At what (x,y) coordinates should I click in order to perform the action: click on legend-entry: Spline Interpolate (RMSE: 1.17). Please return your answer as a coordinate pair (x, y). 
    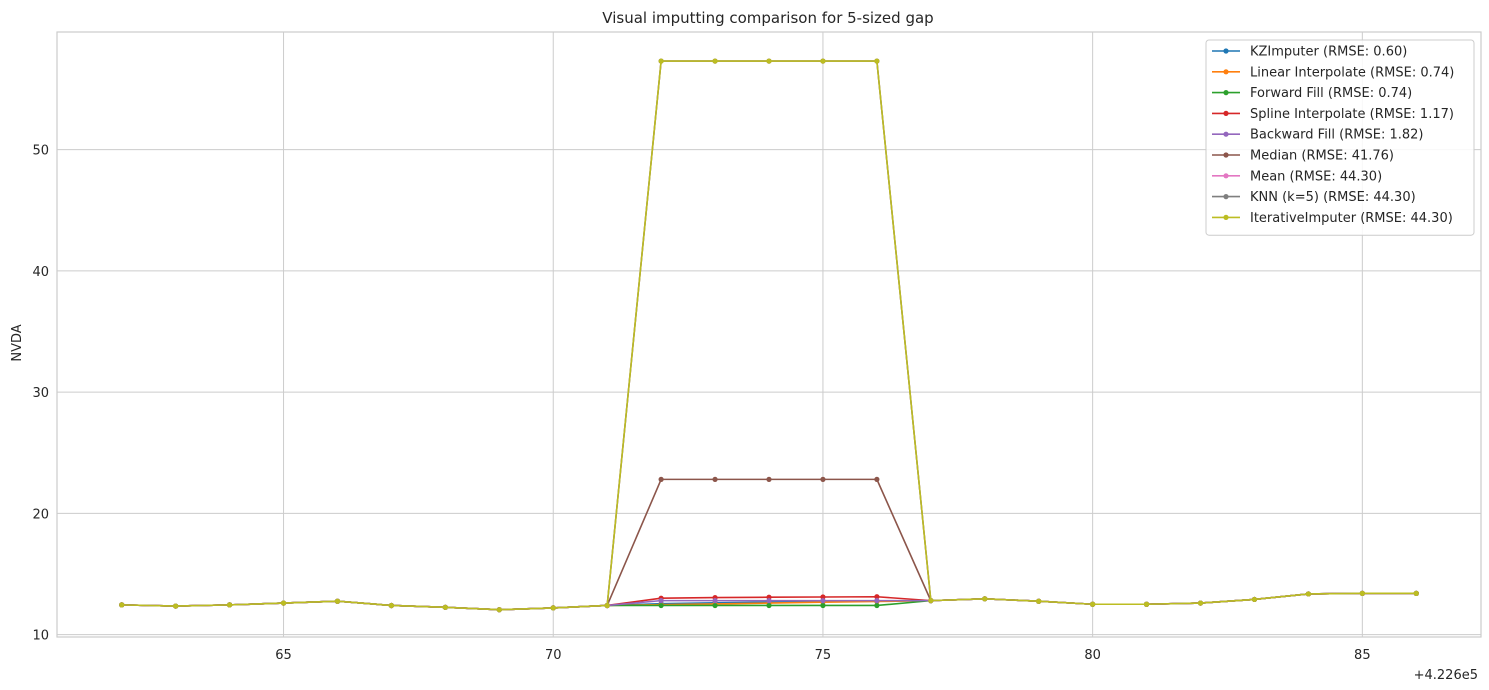
    Looking at the image, I should click on (1352, 114).